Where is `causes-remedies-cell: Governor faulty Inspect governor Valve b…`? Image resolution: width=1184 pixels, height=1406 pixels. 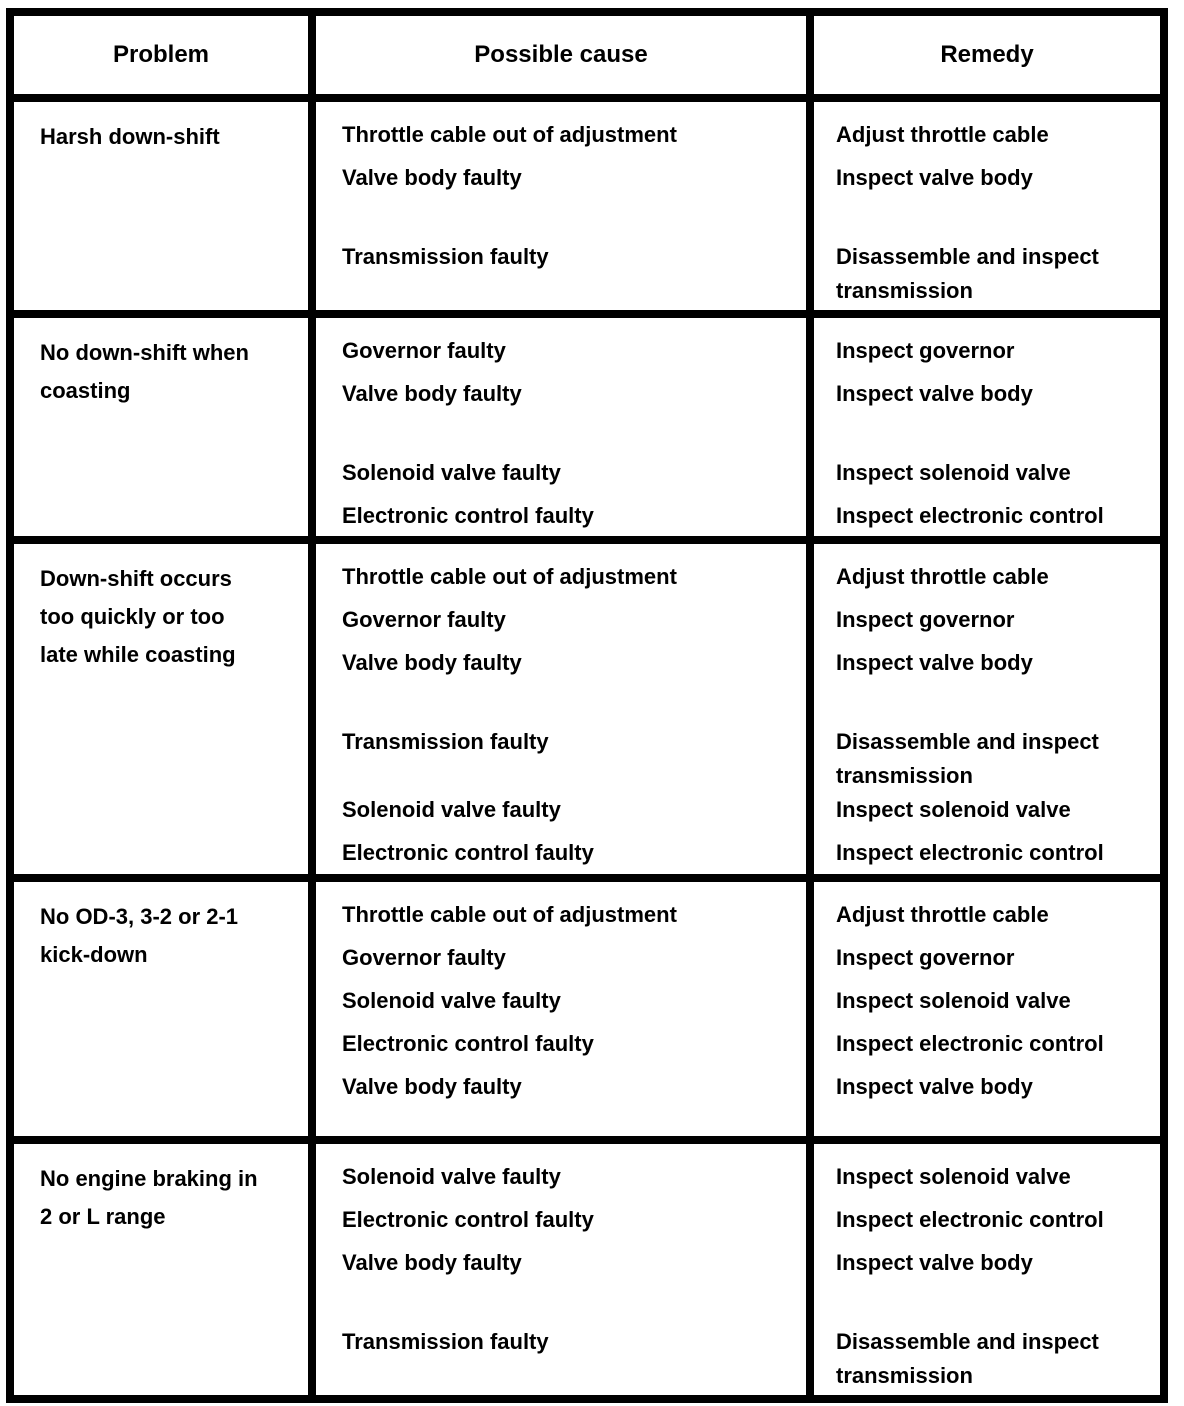
causes-remedies-cell: Governor faulty Inspect governor Valve b… is located at coordinates (738, 427).